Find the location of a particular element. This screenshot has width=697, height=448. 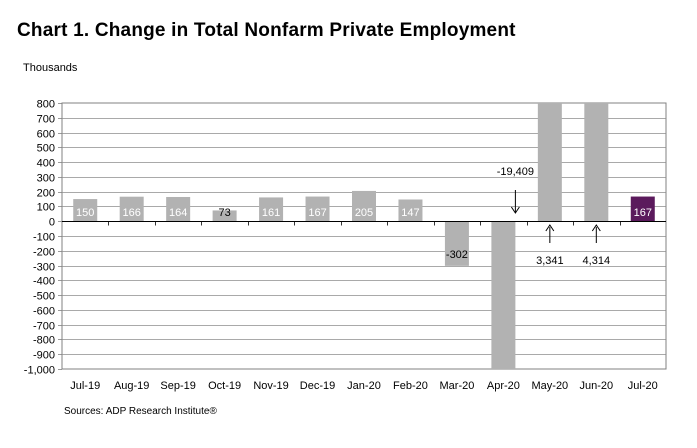

y-tick-label: 200 is located at coordinates (46, 194).